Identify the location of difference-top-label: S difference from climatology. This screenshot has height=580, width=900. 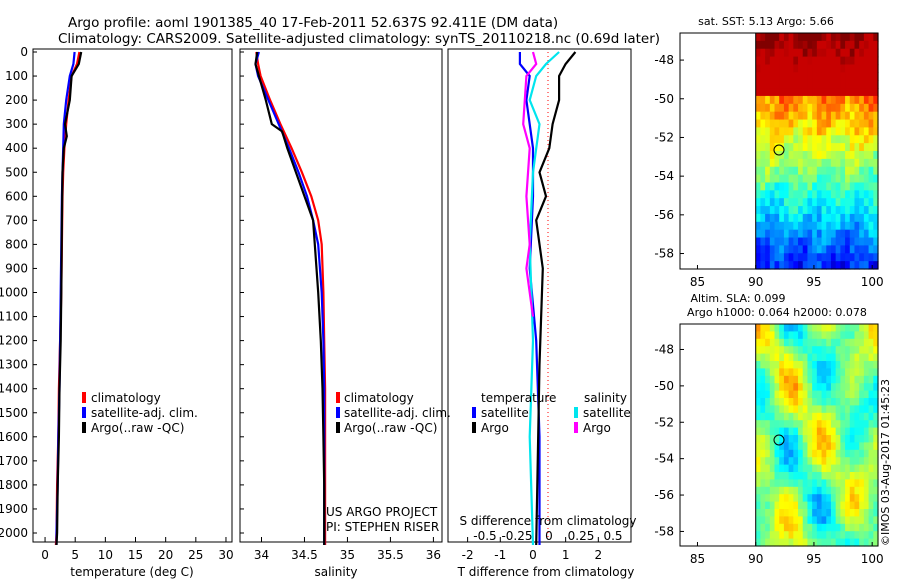
(548, 521).